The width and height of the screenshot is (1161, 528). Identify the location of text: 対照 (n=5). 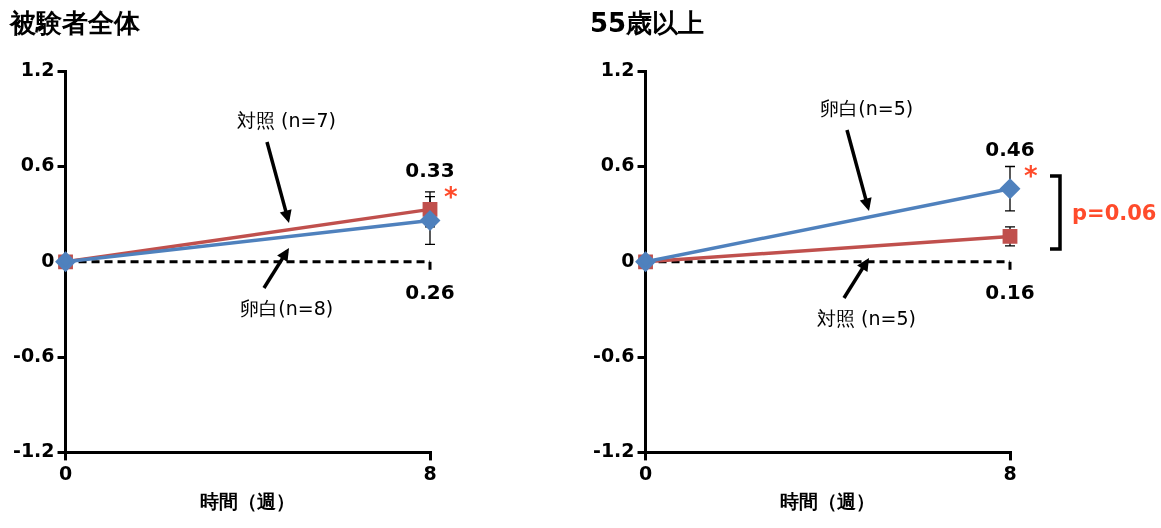
(866, 319).